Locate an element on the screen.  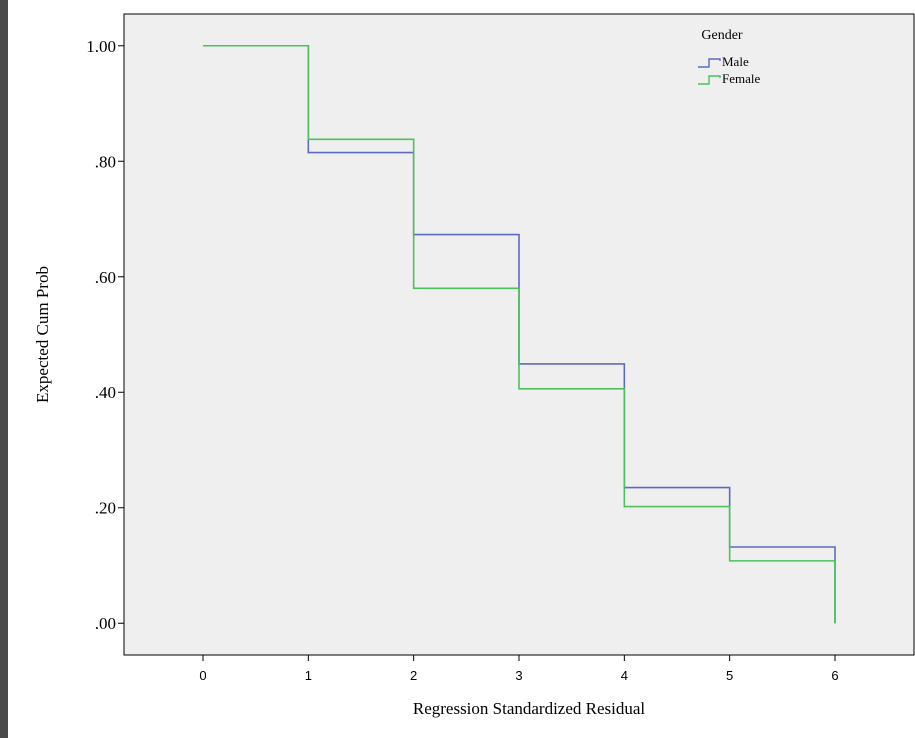
legend: Gender Male Female is located at coordinates (729, 57).